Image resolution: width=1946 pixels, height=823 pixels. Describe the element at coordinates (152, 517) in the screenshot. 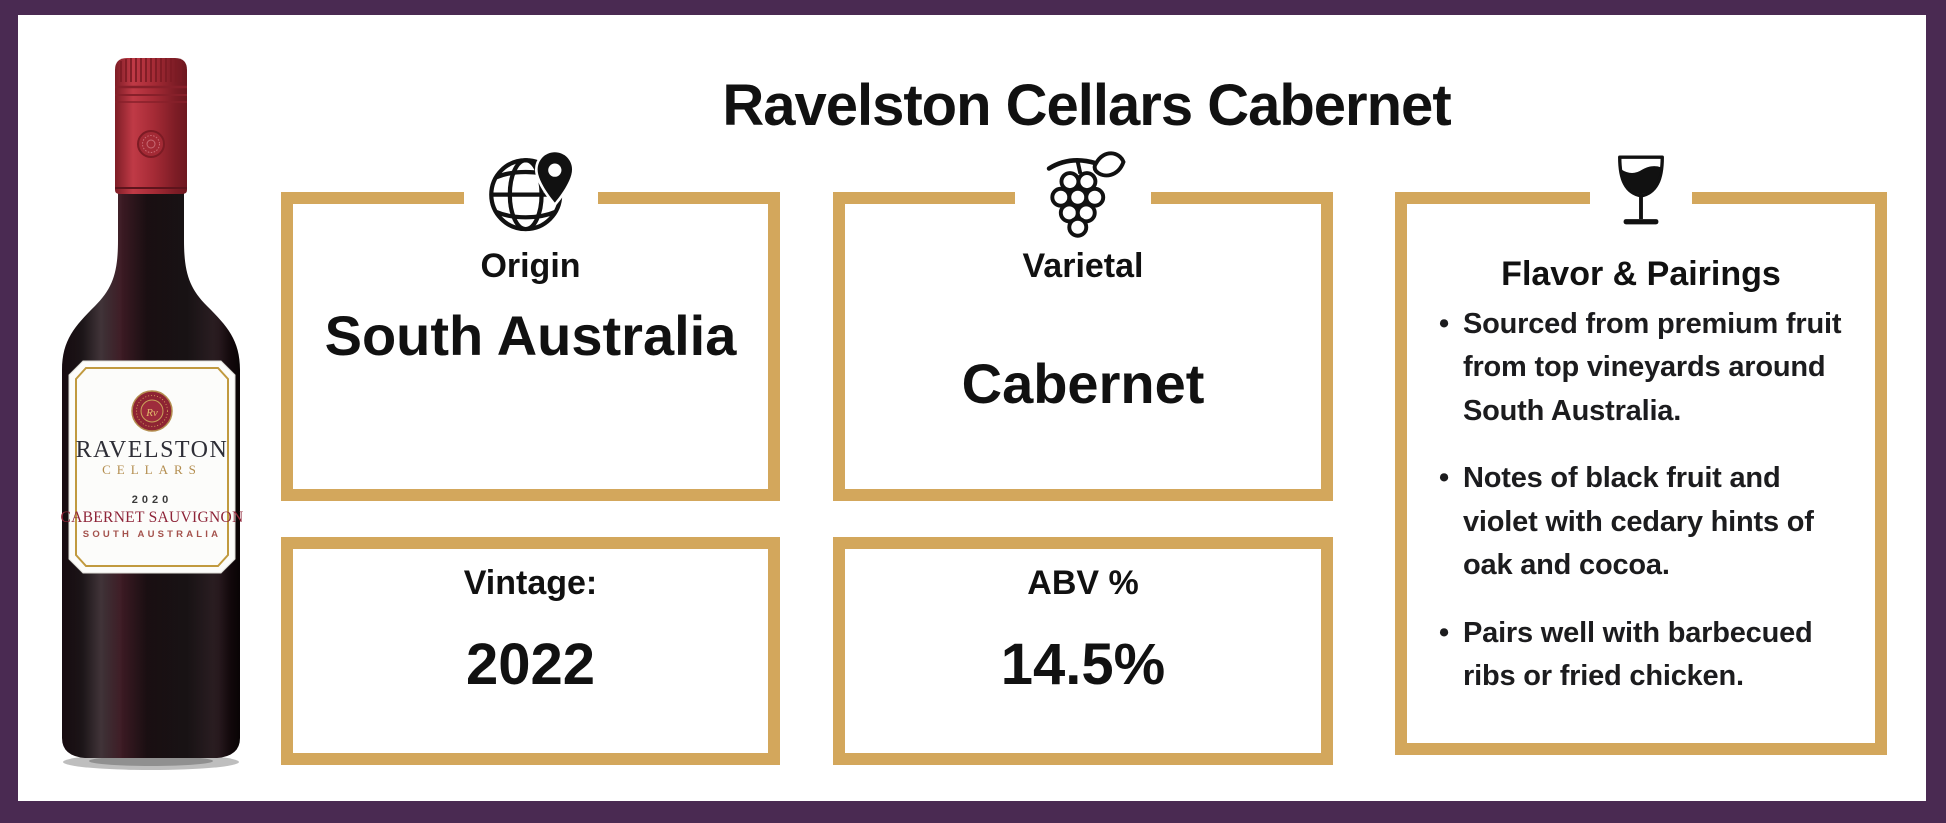

I see `label-varietal: CABERNET SAUVIGNON` at that location.